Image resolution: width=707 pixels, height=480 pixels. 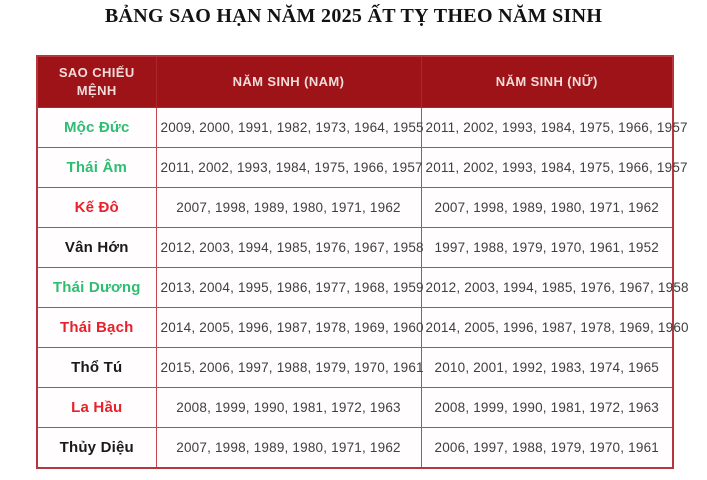 What do you see at coordinates (96, 287) in the screenshot?
I see `star-name-cell: Thái Dương` at bounding box center [96, 287].